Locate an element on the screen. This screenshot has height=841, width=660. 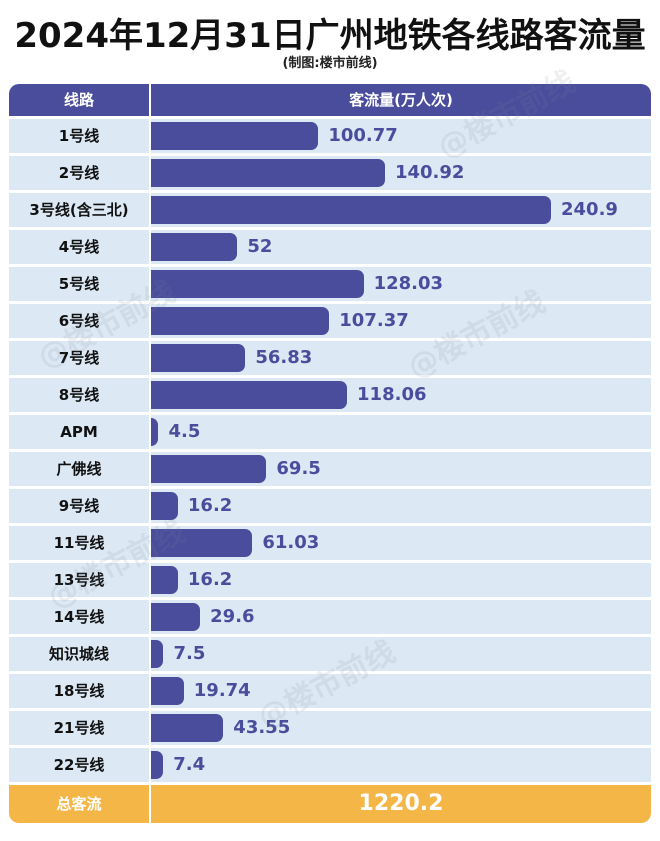
table-row: 18号线 19.74 is located at coordinates (330, 691).